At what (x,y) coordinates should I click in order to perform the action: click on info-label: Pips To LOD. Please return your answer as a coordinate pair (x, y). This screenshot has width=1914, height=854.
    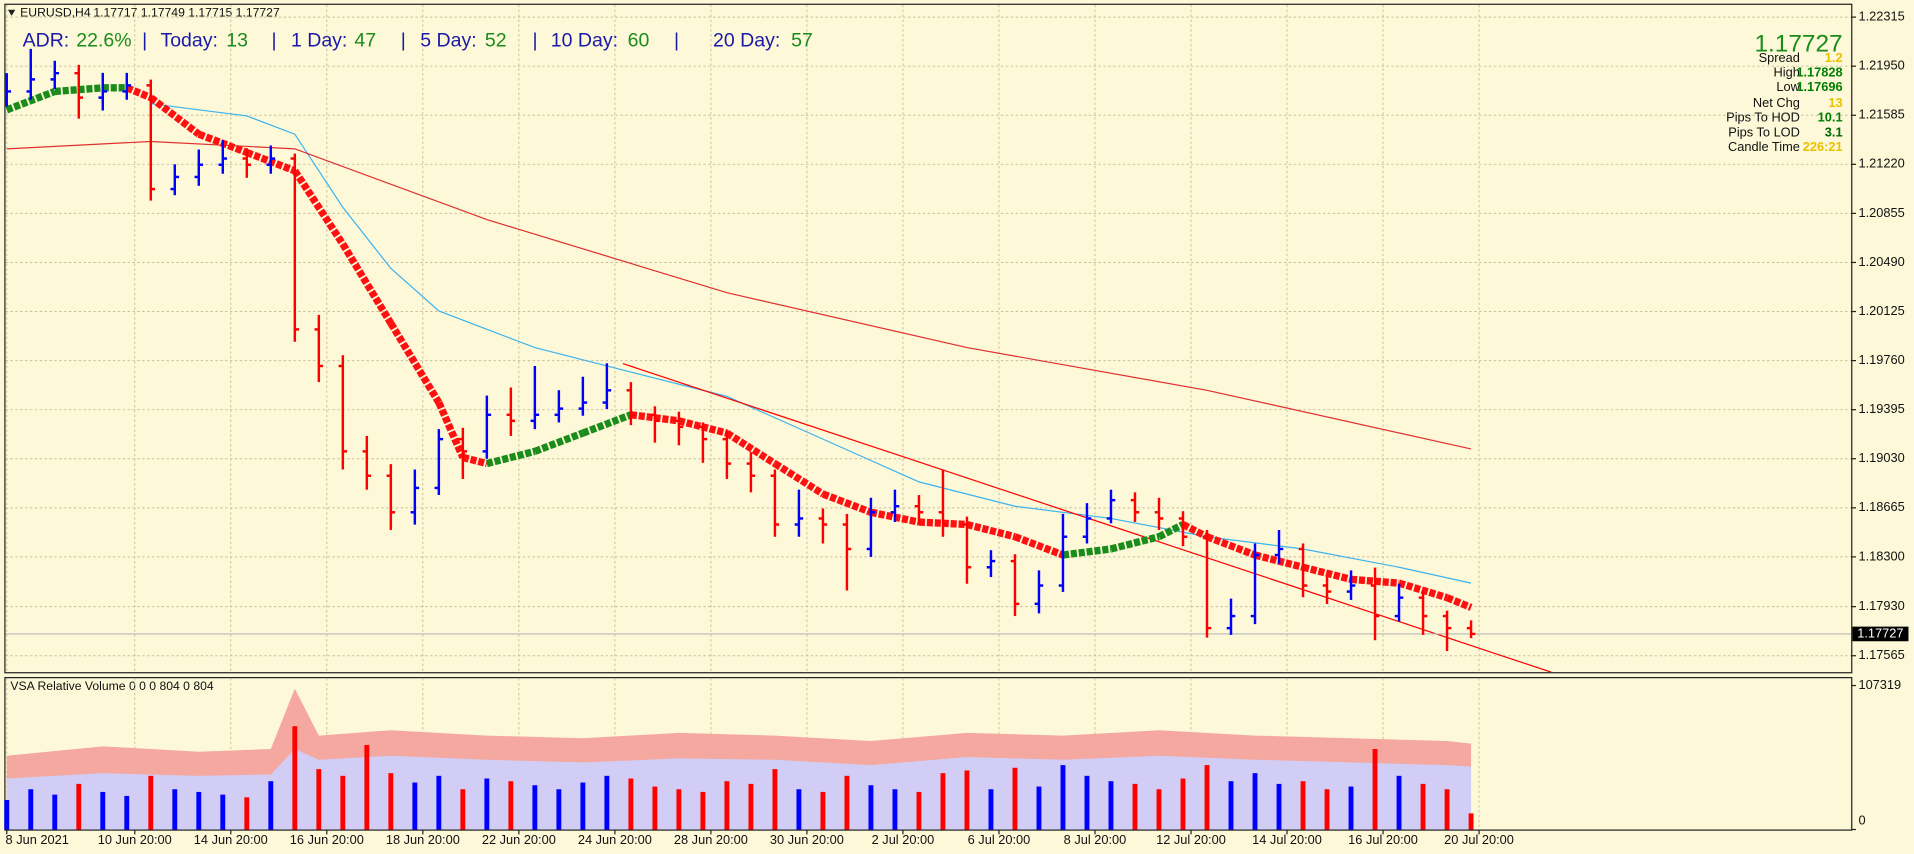
    Looking at the image, I should click on (1764, 131).